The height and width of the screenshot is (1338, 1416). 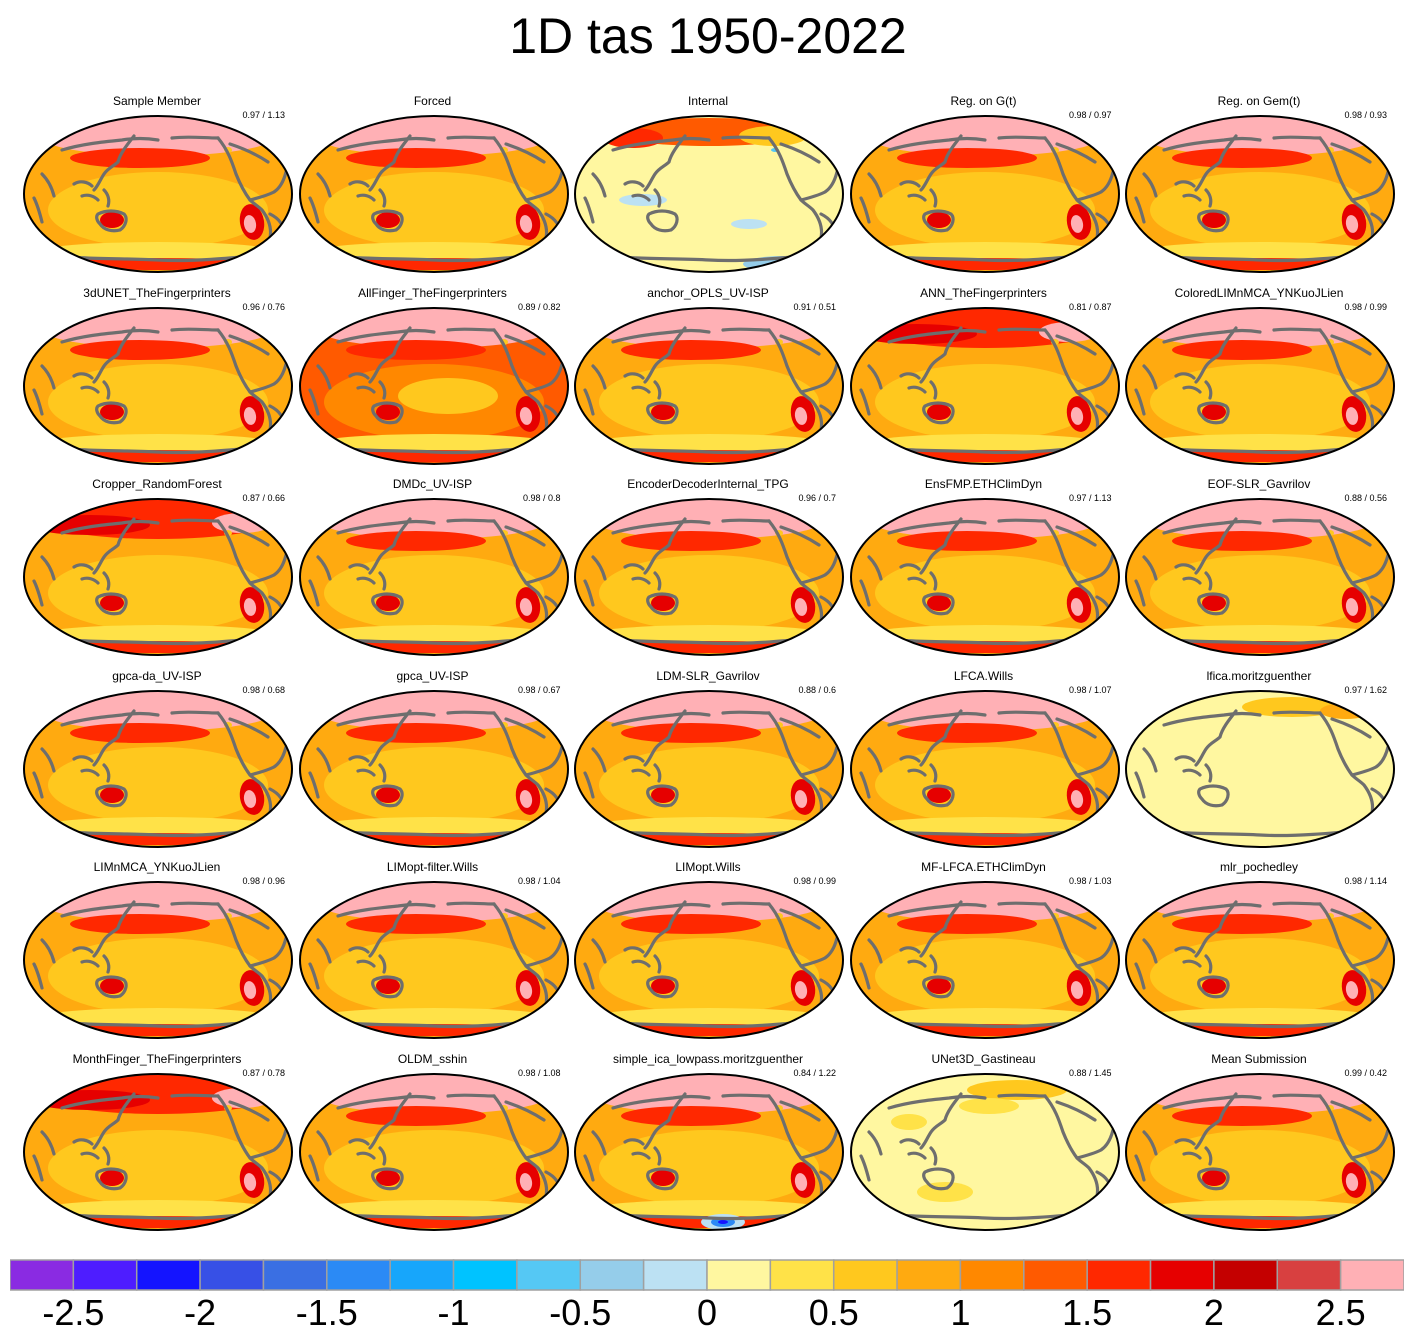 What do you see at coordinates (1259, 484) in the screenshot?
I see `panel-title: EOF-SLR_Gavrilov` at bounding box center [1259, 484].